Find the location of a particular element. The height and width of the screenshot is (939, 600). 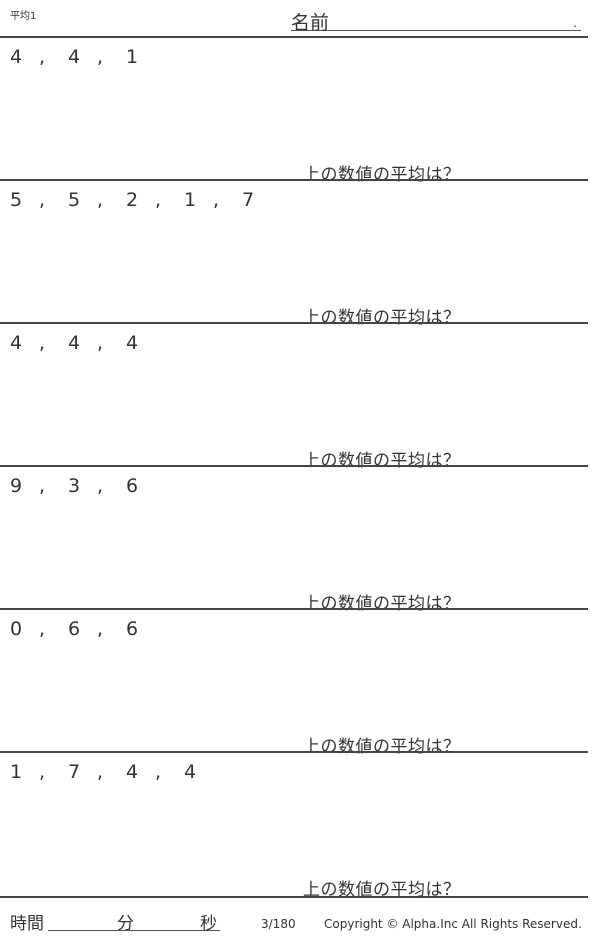

number: 2 is located at coordinates (132, 200).